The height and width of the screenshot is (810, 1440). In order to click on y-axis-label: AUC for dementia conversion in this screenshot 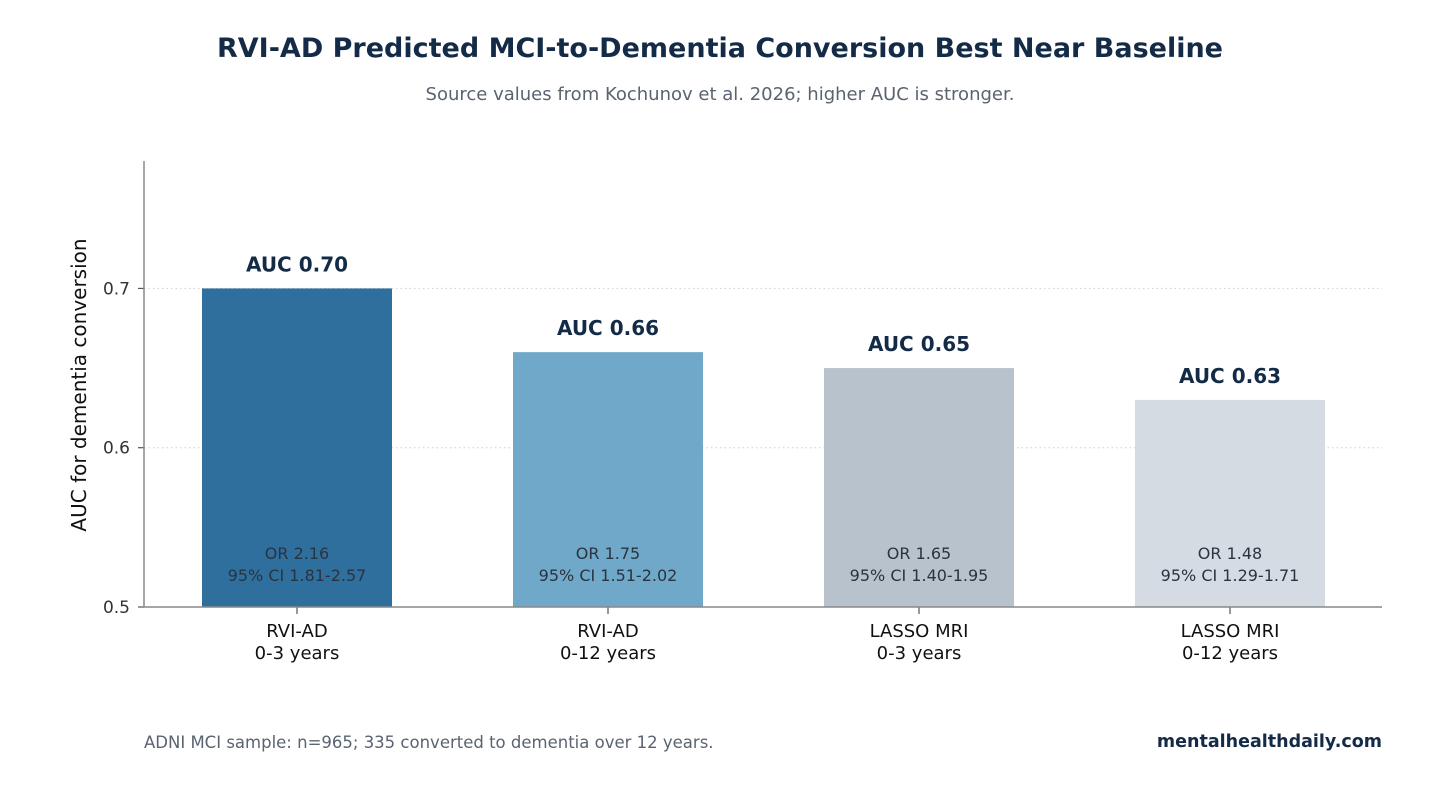, I will do `click(79, 384)`.